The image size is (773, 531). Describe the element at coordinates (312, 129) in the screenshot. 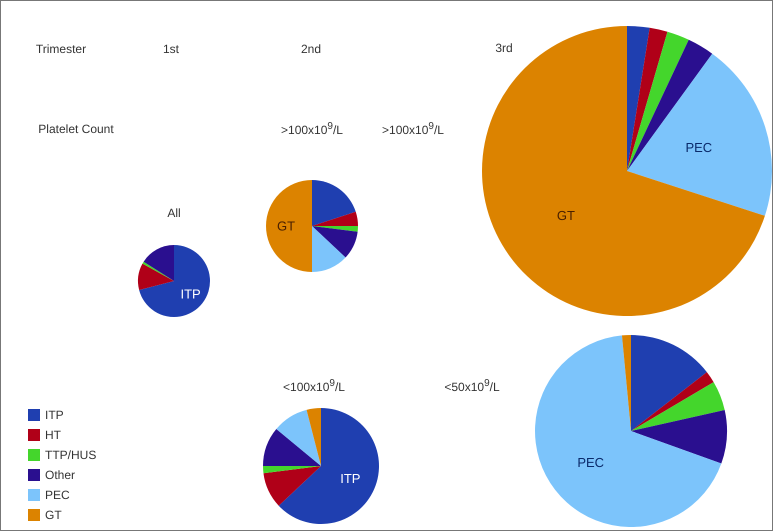

I see `chart-title: >100x10$^{9}$/L` at that location.